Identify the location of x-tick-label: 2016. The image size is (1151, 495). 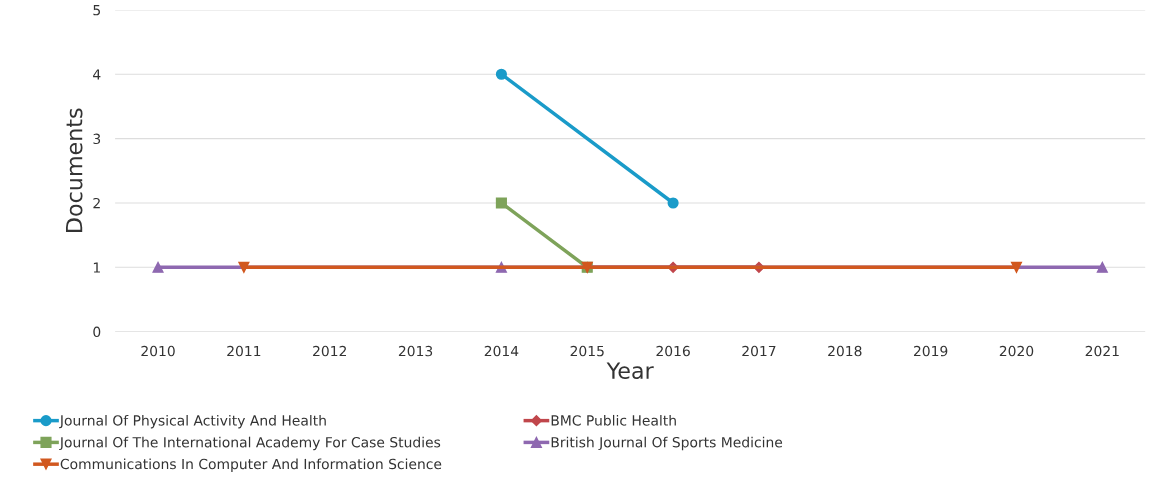
(673, 351).